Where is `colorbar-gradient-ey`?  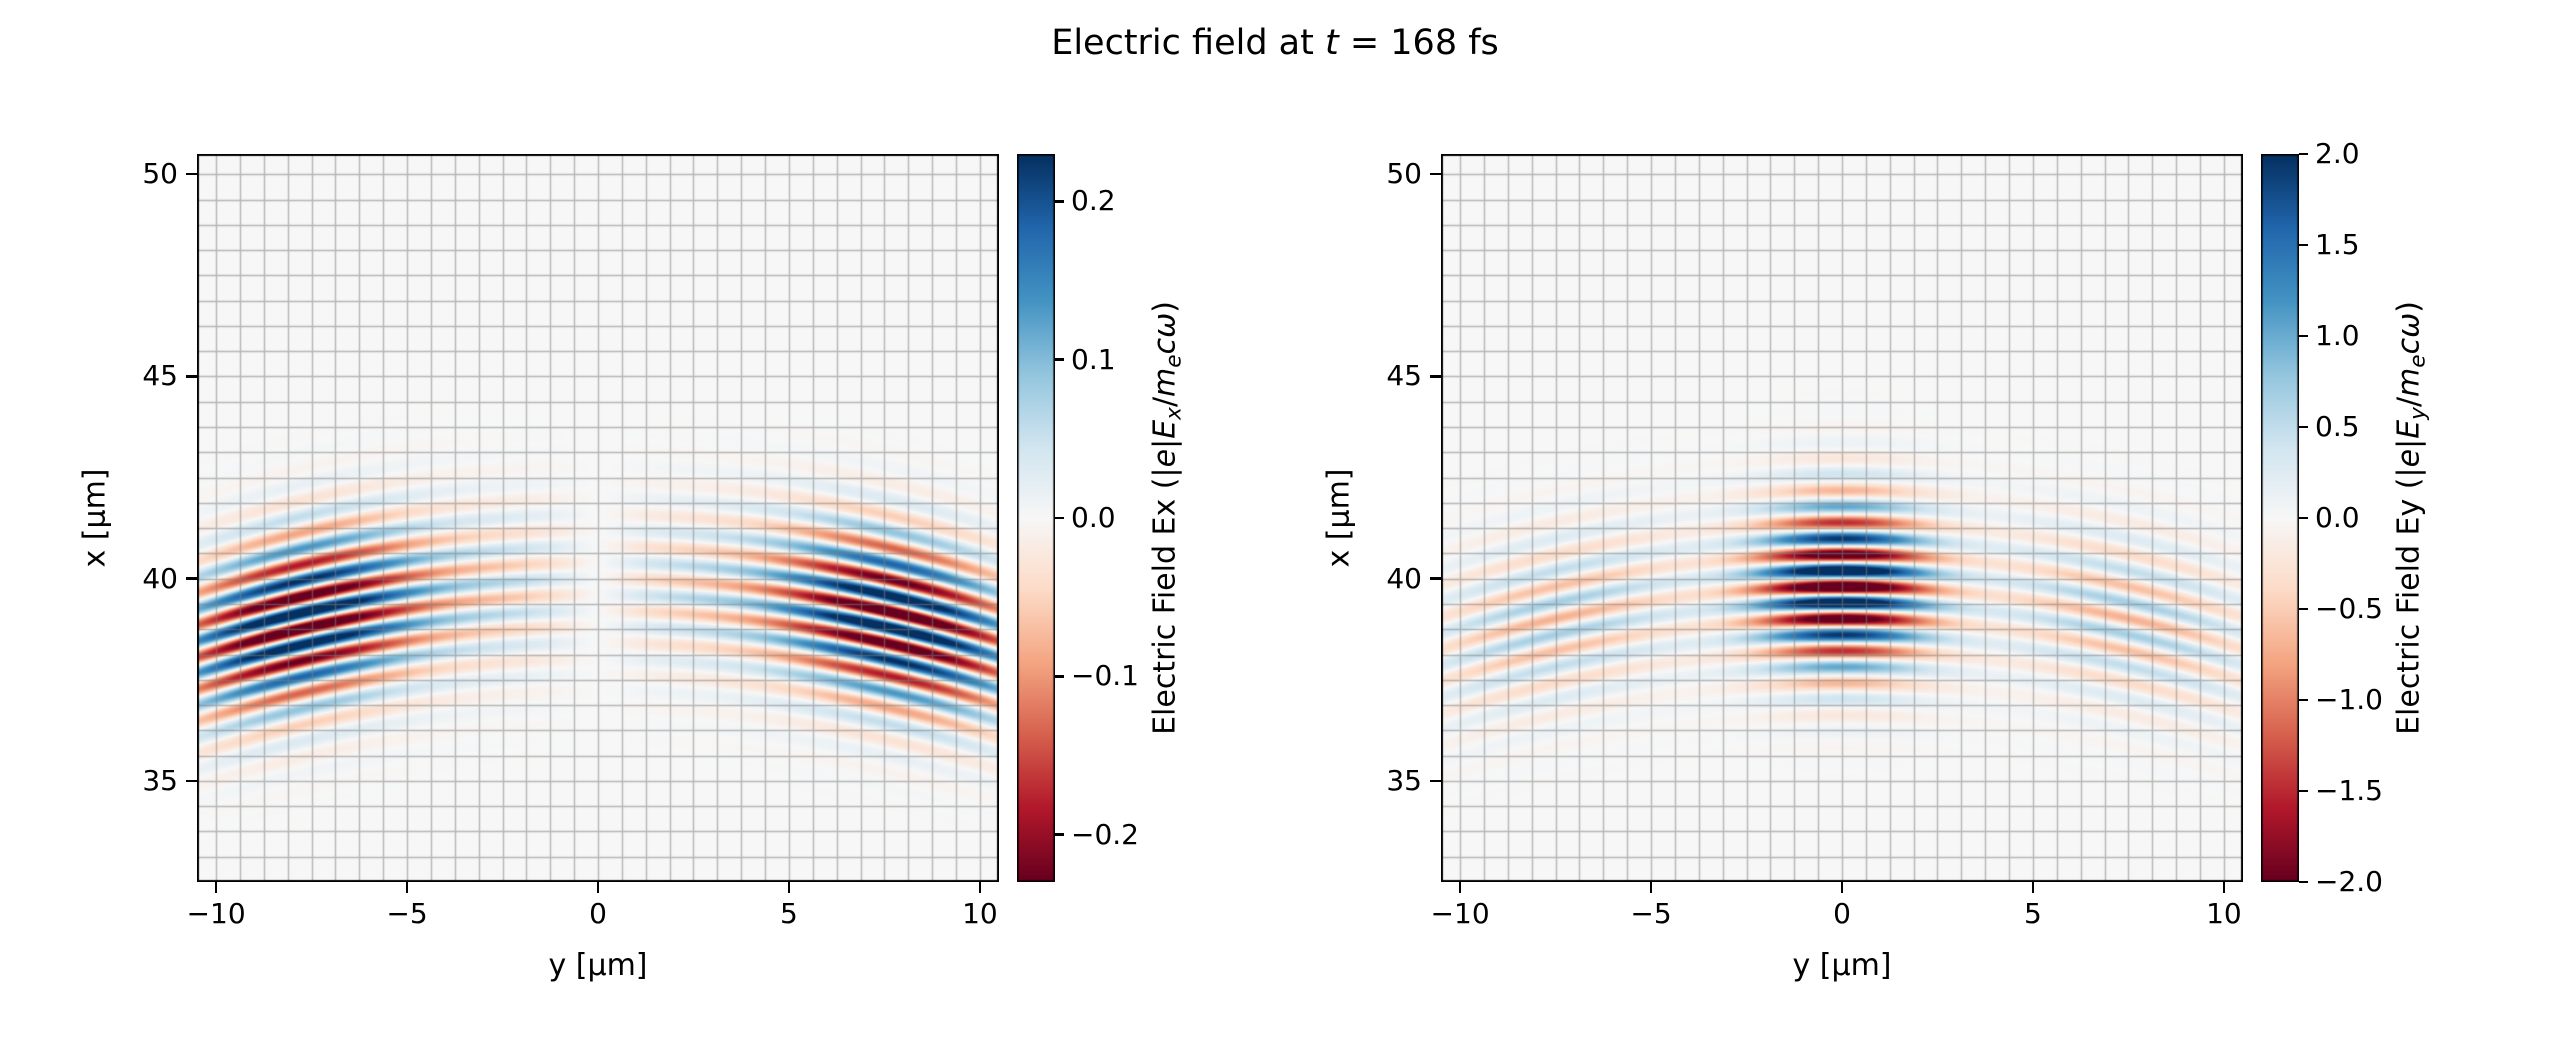
colorbar-gradient-ey is located at coordinates (2280, 518).